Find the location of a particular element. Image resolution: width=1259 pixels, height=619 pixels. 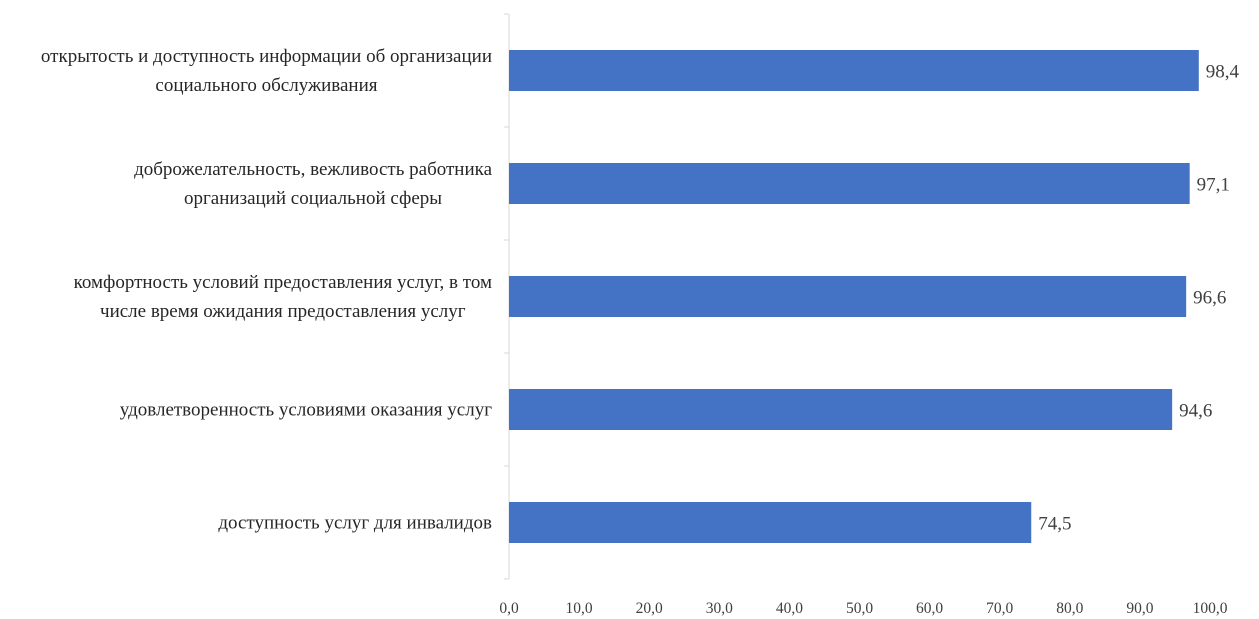

x-tick-label: 20,0 is located at coordinates (649, 608).